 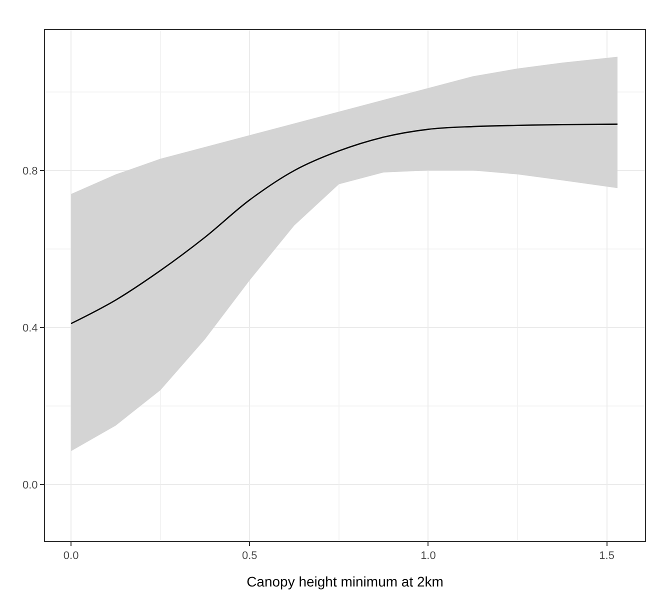 I want to click on x-tick-label: 0.5, so click(x=250, y=556).